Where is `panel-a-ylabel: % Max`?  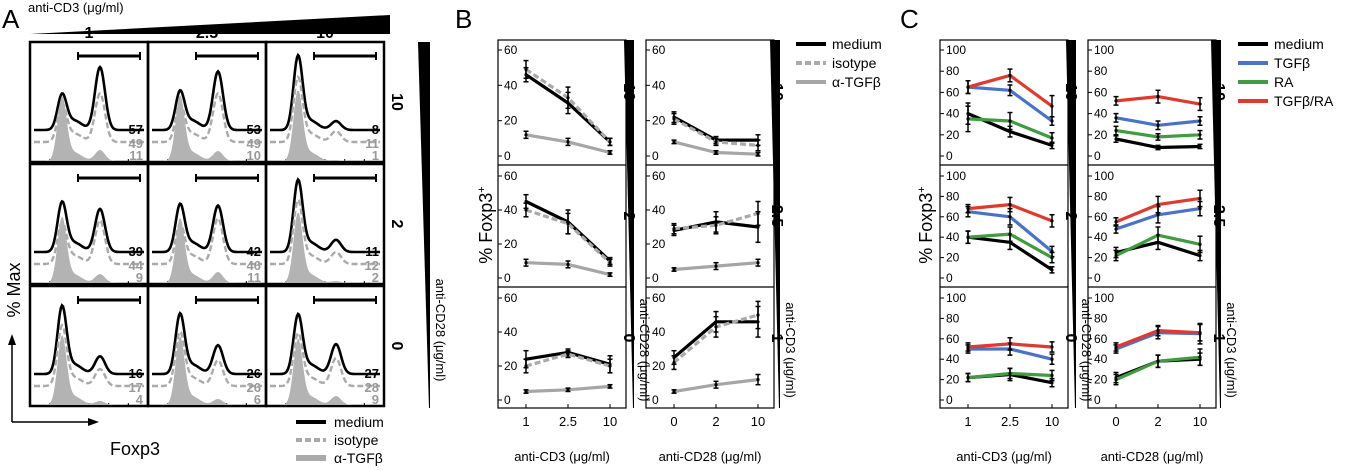 panel-a-ylabel: % Max is located at coordinates (14, 289).